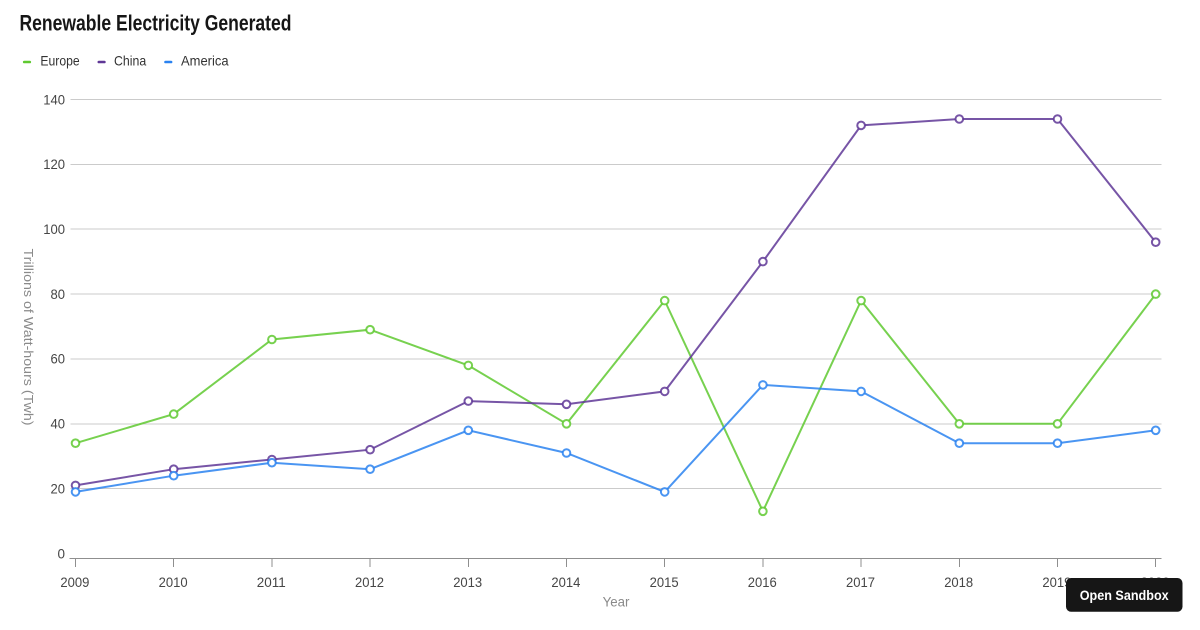 This screenshot has width=1200, height=630. Describe the element at coordinates (74, 582) in the screenshot. I see `svg-text: 2009` at that location.